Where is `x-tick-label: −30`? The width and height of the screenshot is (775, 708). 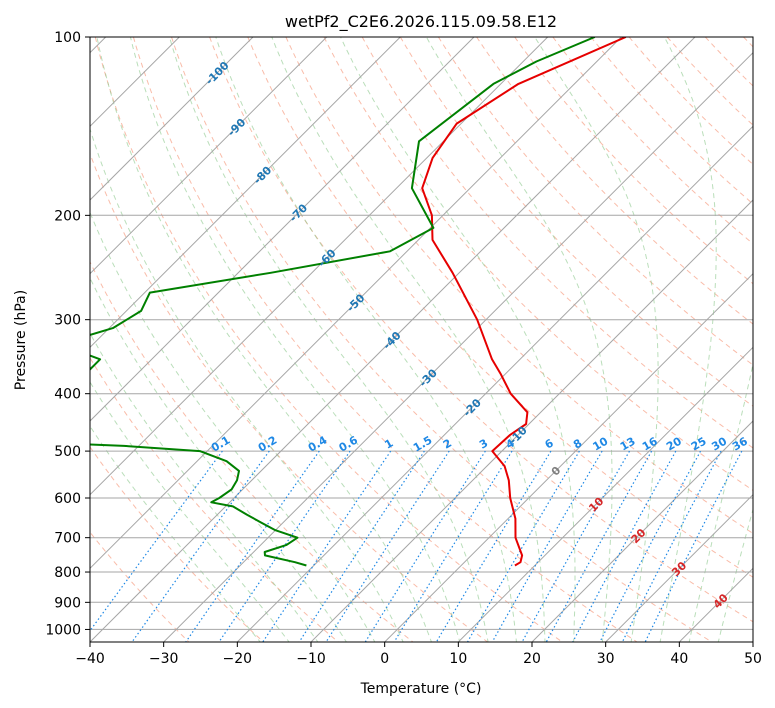
x-tick-label: −30 is located at coordinates (164, 659).